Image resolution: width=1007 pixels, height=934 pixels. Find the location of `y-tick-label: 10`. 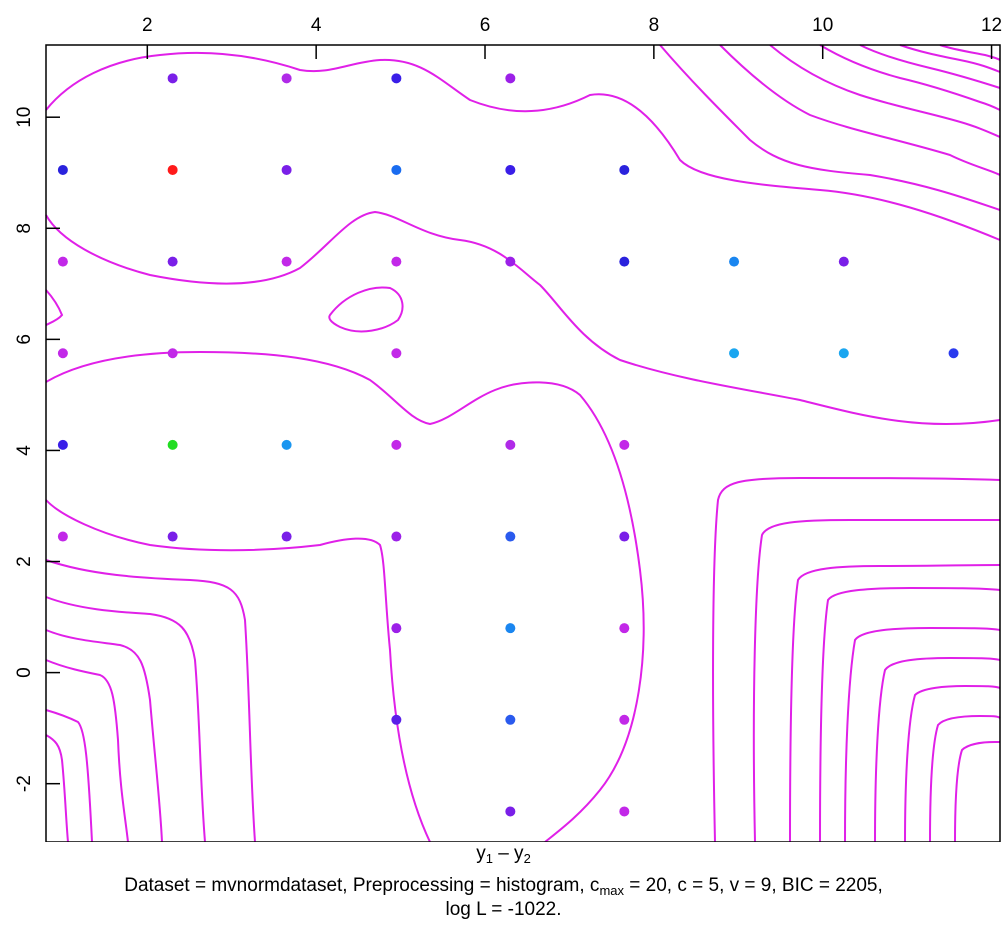

y-tick-label: 10 is located at coordinates (24, 117).